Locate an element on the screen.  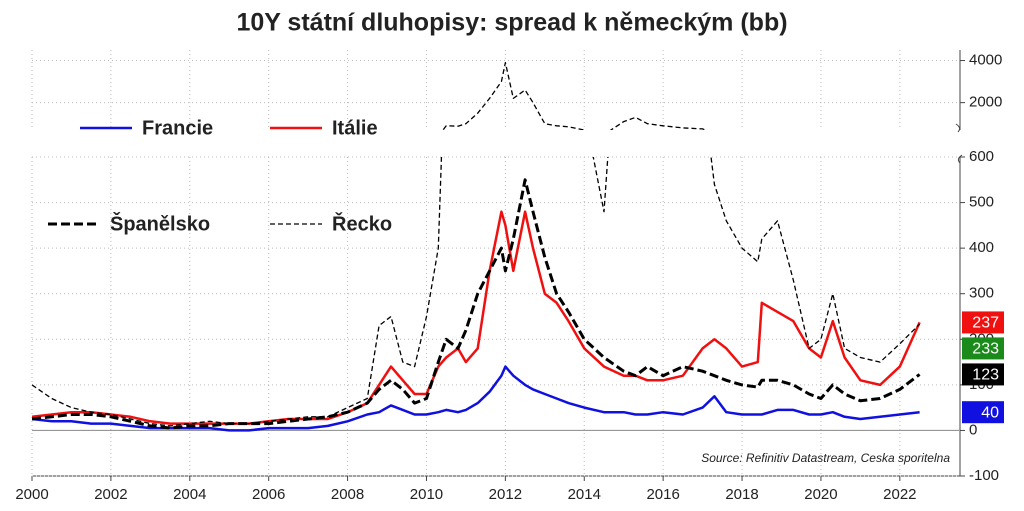
y2-tick-label: 2000 is located at coordinates (985, 102).